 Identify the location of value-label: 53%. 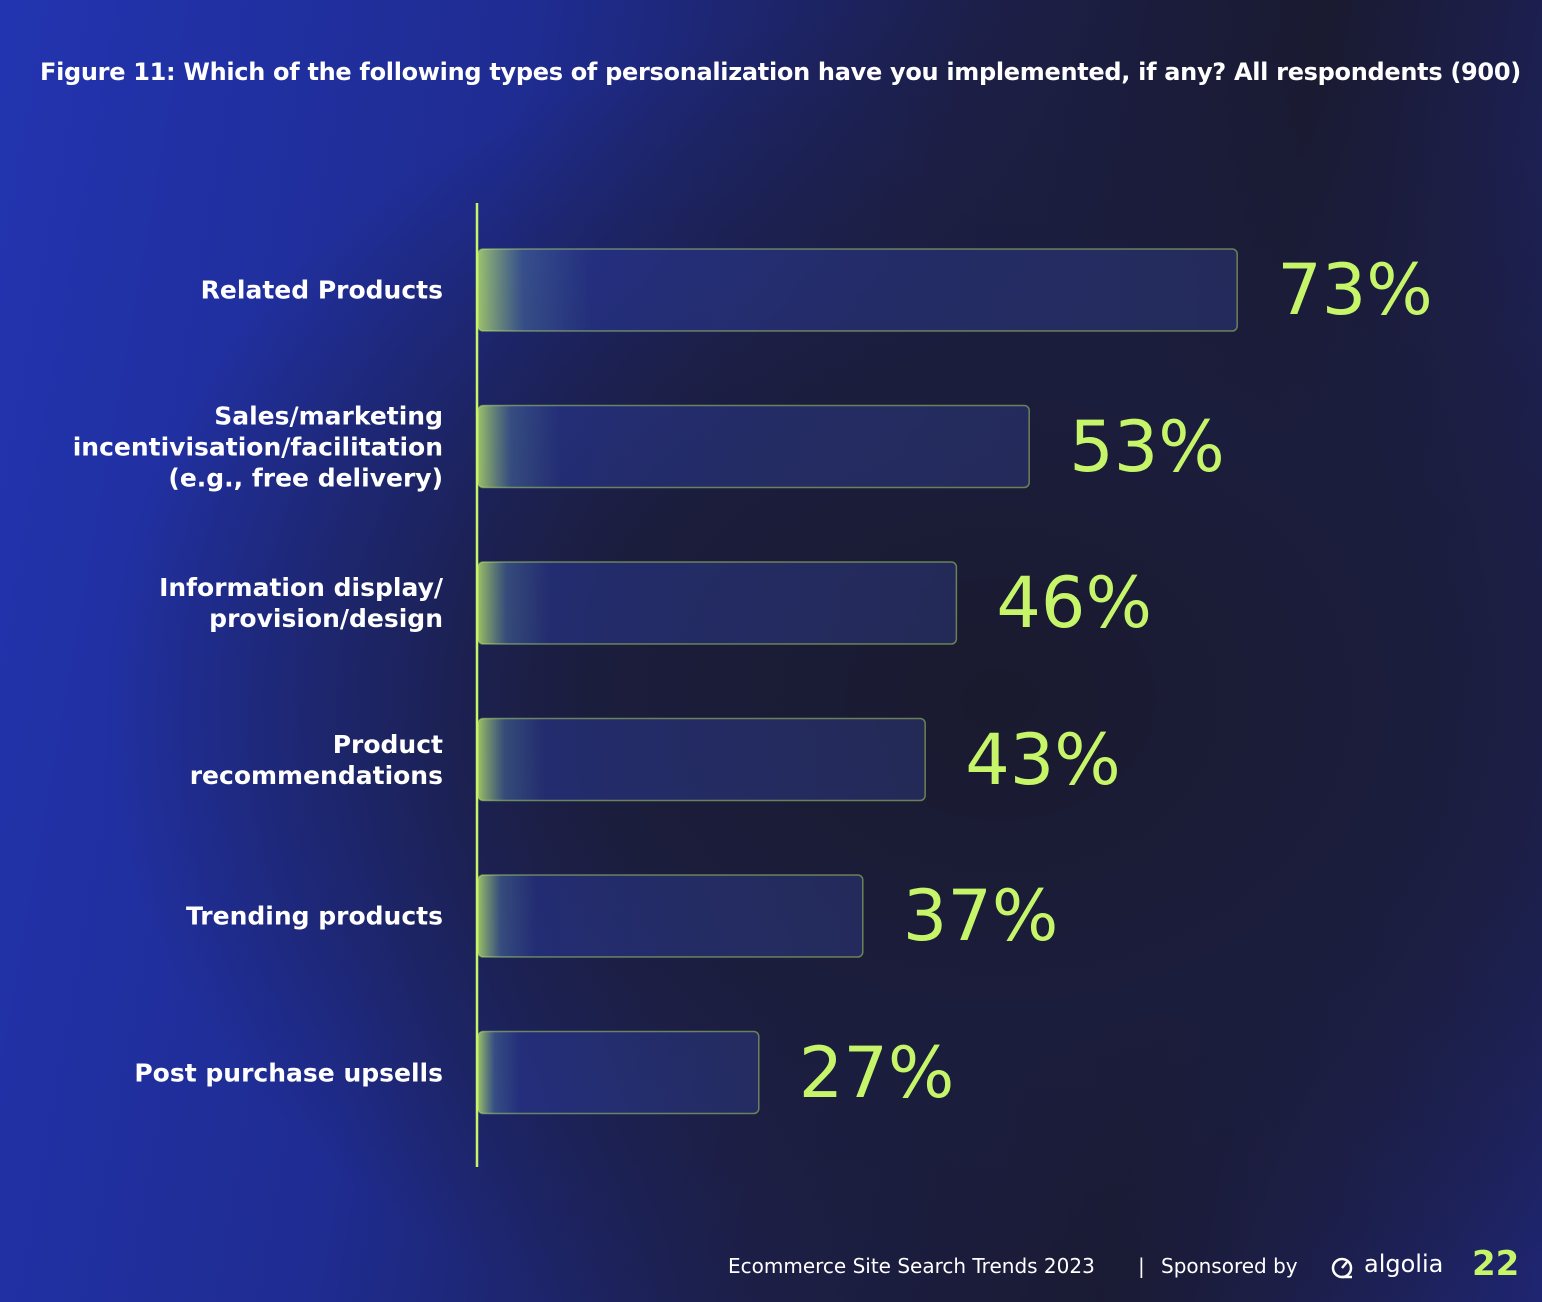
(1147, 446).